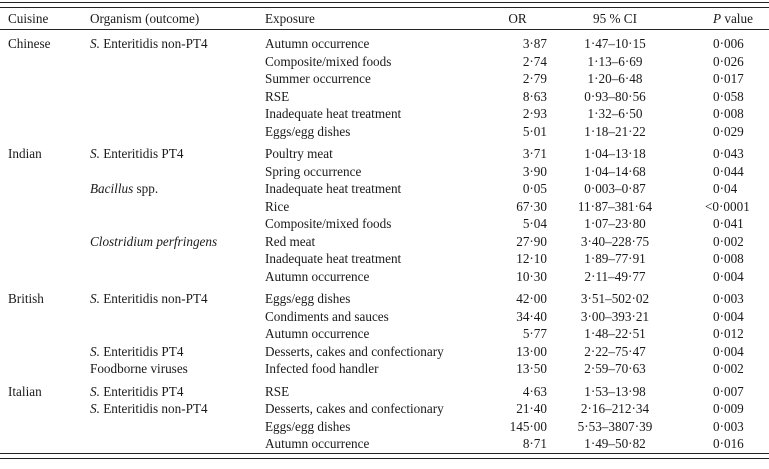 The width and height of the screenshot is (769, 469). I want to click on or-cell: 67·30, so click(531, 206).